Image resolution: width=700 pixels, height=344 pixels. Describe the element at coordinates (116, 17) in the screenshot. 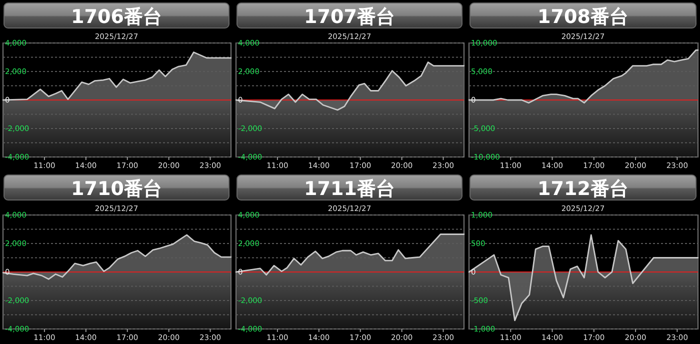

I see `chart-title: 1706番台` at that location.